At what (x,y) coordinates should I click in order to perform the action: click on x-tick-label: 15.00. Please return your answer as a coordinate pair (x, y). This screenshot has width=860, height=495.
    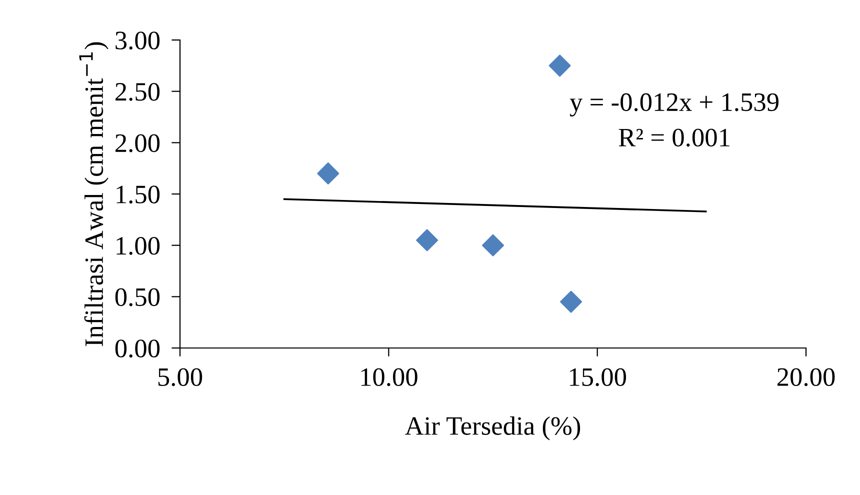
    Looking at the image, I should click on (598, 377).